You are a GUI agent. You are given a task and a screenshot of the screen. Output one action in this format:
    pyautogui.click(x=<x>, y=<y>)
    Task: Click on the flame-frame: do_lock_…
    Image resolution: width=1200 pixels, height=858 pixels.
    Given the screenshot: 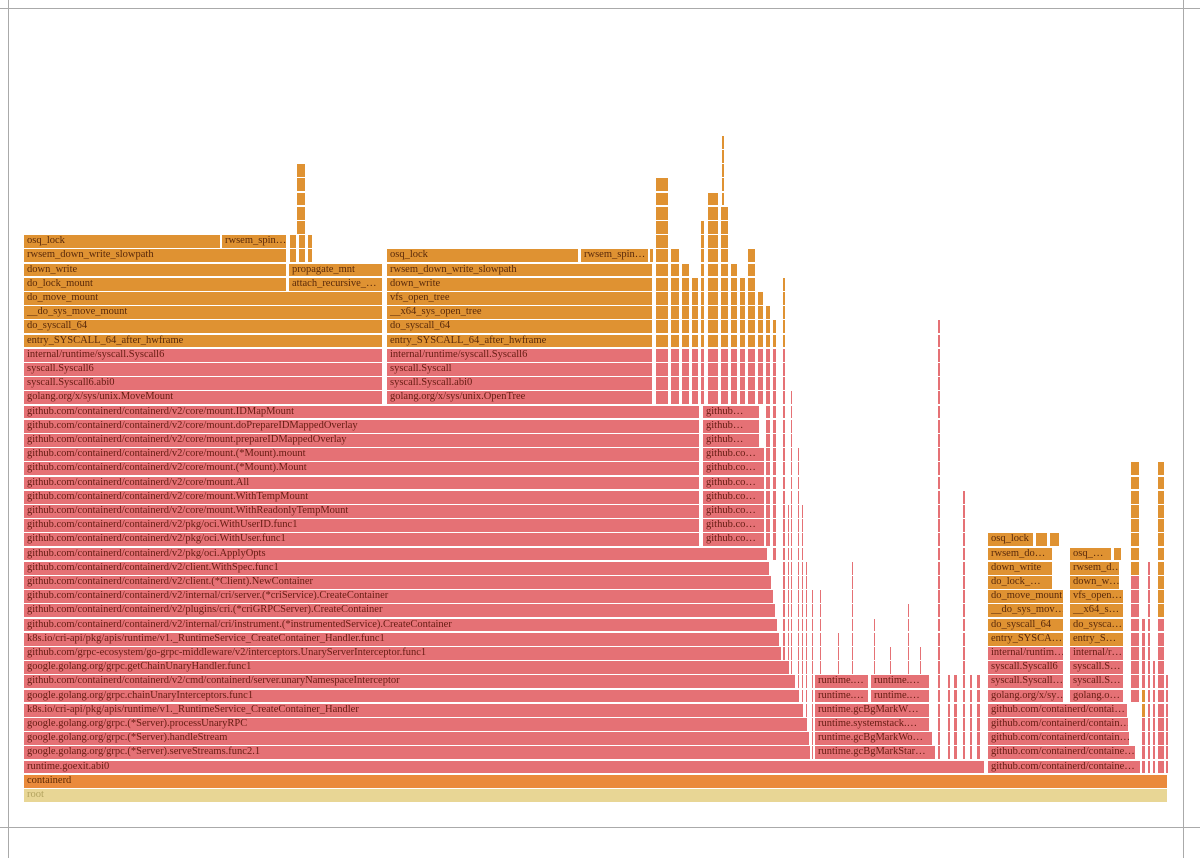 What is the action you would take?
    pyautogui.click(x=1020, y=582)
    